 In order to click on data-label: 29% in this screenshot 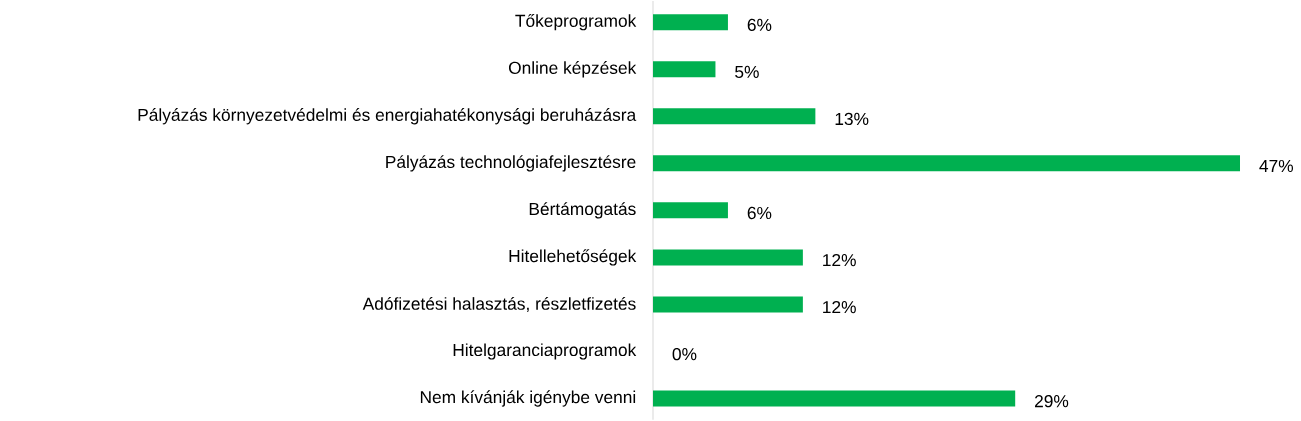, I will do `click(1052, 401)`.